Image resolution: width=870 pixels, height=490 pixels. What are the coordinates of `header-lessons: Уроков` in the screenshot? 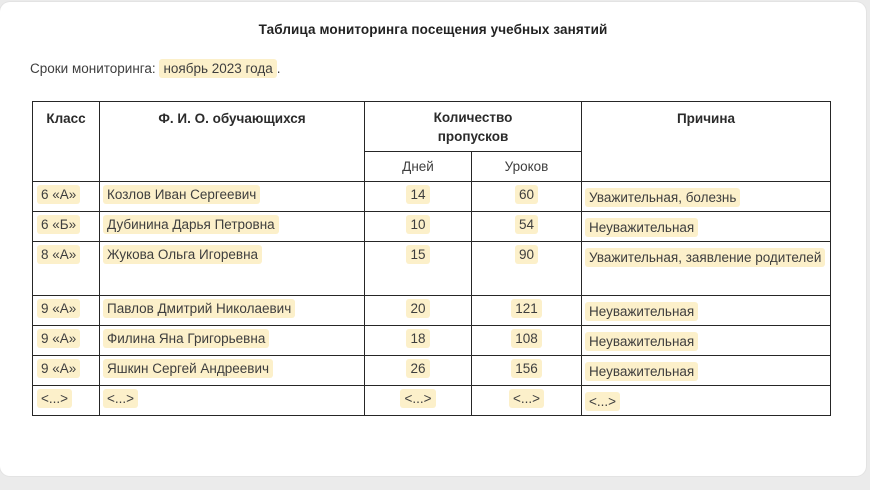 It's located at (526, 166).